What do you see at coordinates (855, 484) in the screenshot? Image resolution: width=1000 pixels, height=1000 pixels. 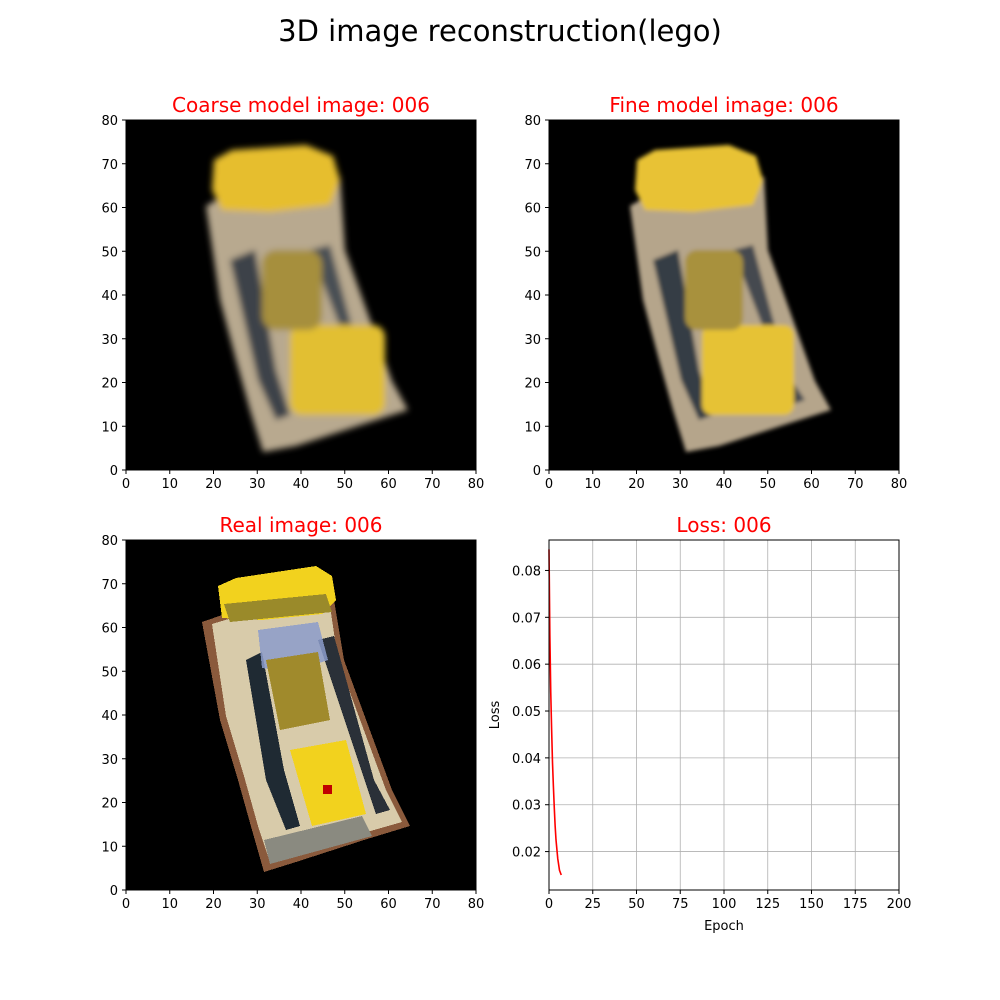 I see `fine-xtick-label: 70` at bounding box center [855, 484].